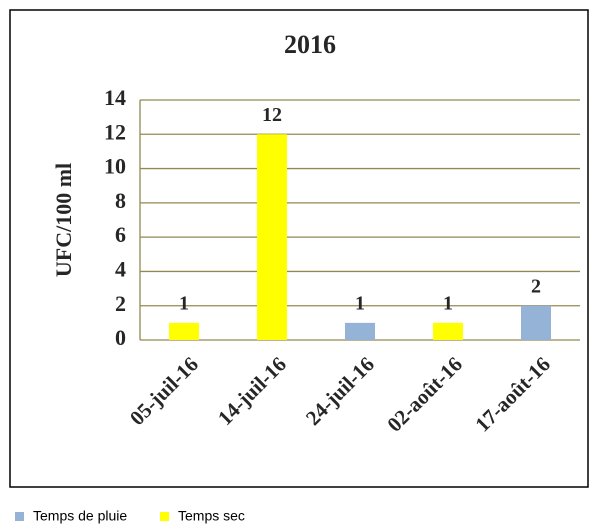  Describe the element at coordinates (80, 516) in the screenshot. I see `legend-label: Temps de pluie` at that location.